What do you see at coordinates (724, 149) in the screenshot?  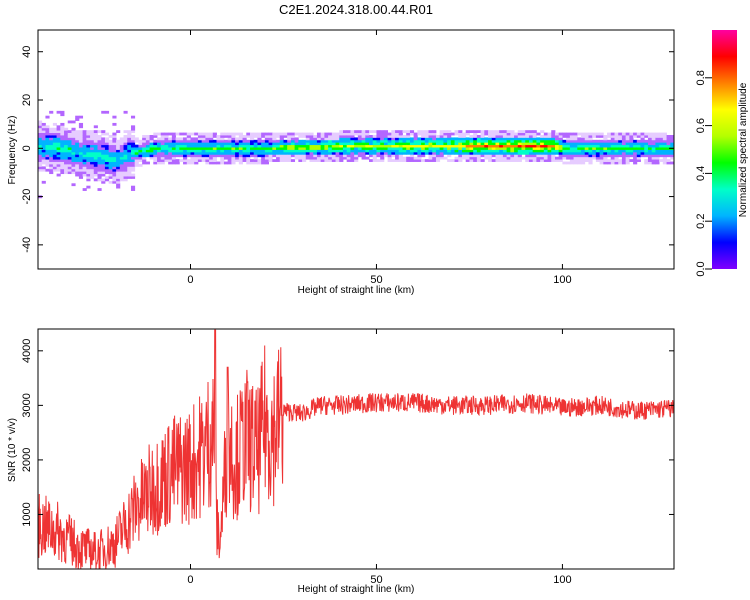 I see `colorbar-ramp` at bounding box center [724, 149].